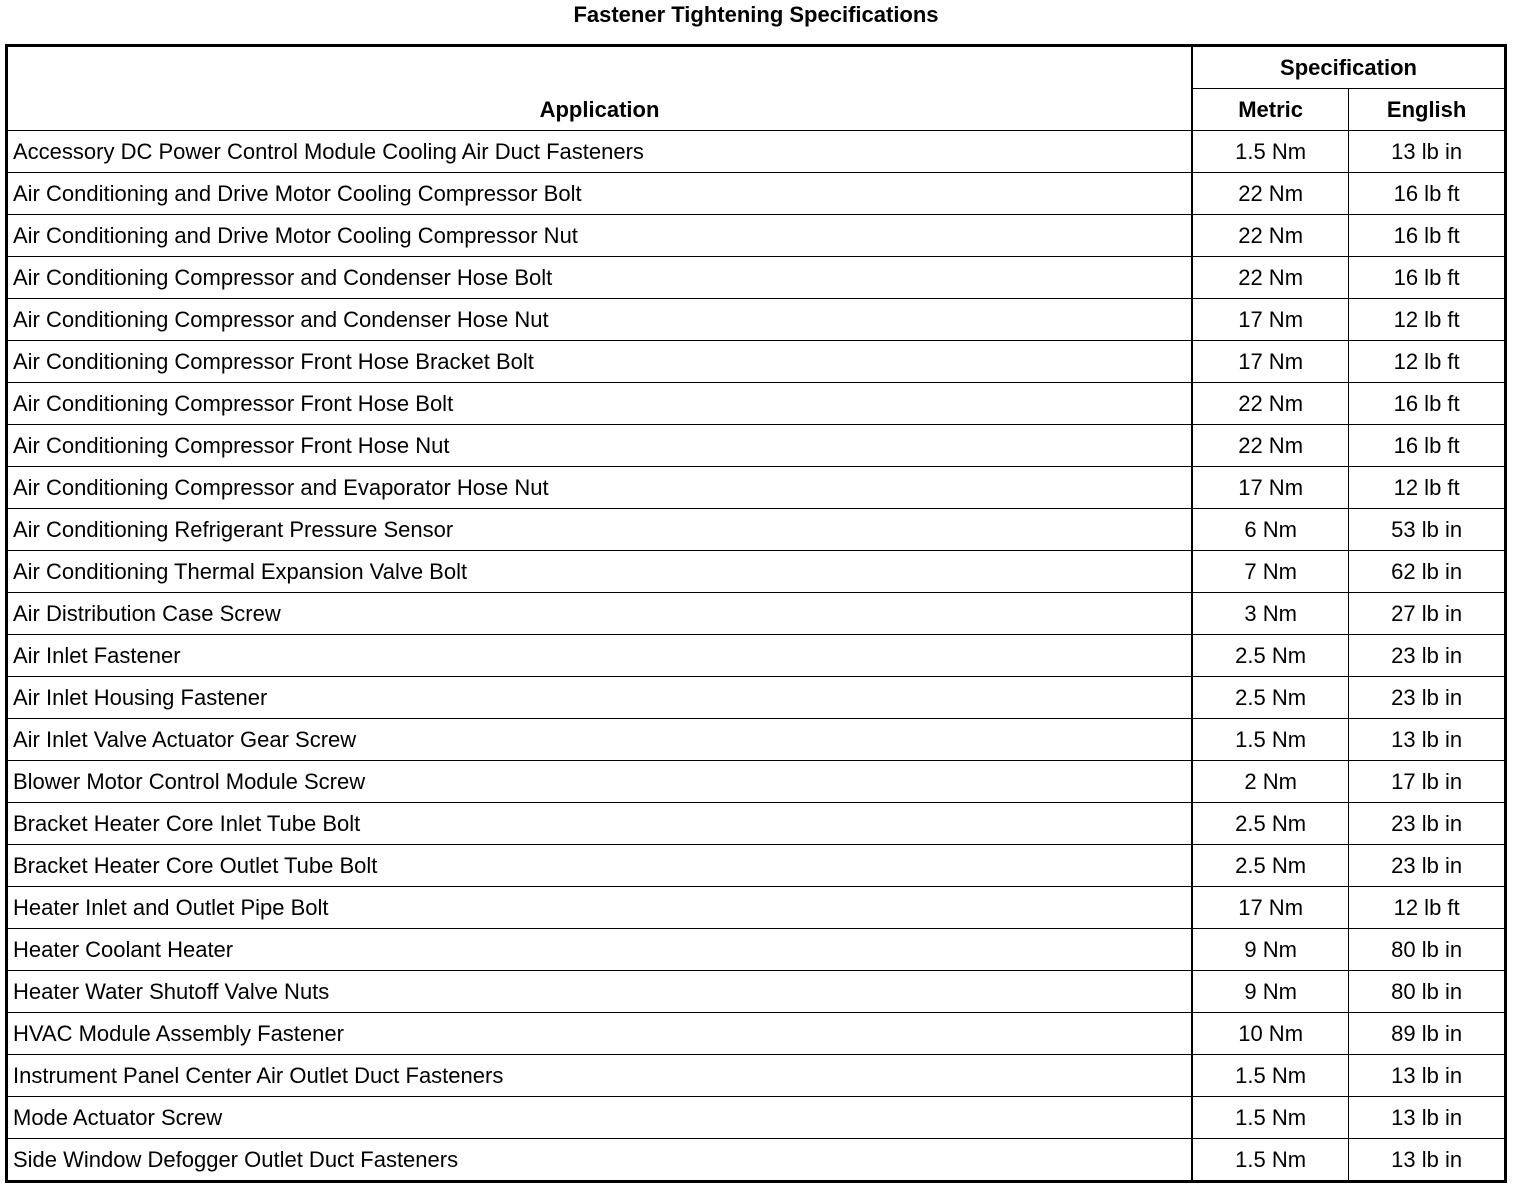 The height and width of the screenshot is (1196, 1520). What do you see at coordinates (1427, 613) in the screenshot?
I see `cell-english: 27 lb in` at bounding box center [1427, 613].